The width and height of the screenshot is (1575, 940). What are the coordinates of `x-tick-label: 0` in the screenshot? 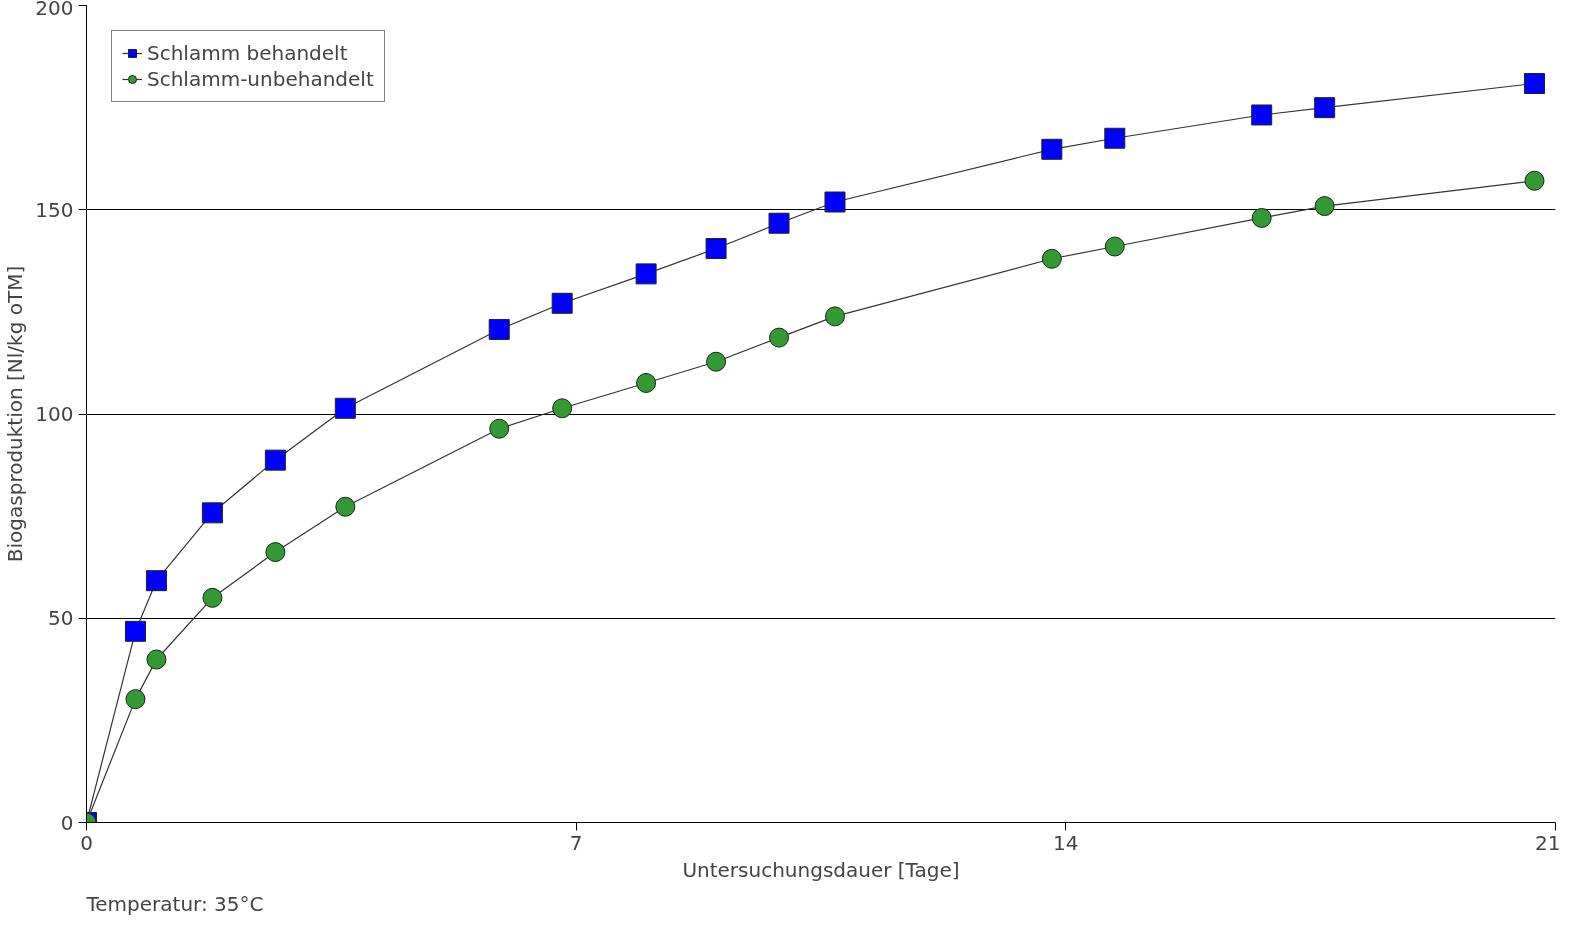 It's located at (86, 842).